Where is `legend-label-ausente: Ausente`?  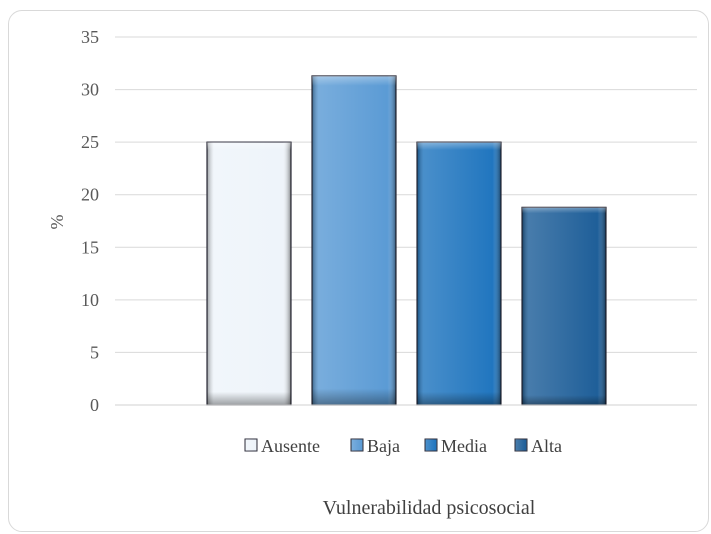 legend-label-ausente: Ausente is located at coordinates (290, 446).